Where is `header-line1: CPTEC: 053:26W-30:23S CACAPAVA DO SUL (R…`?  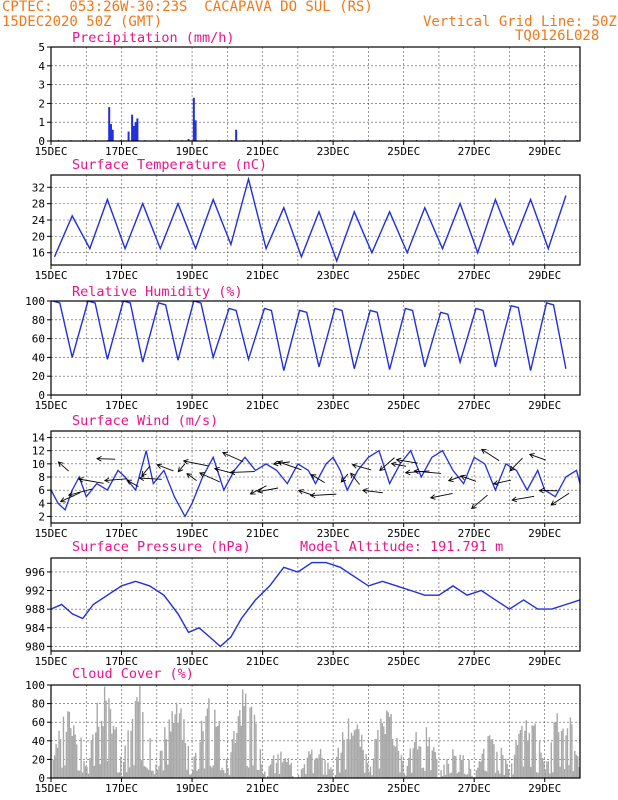 header-line1: CPTEC: 053:26W-30:23S CACAPAVA DO SUL (R… is located at coordinates (187, 7).